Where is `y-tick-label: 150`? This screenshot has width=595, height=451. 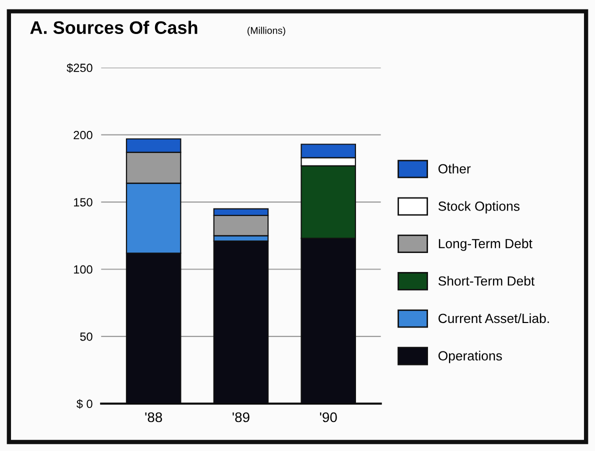
y-tick-label: 150 is located at coordinates (83, 202).